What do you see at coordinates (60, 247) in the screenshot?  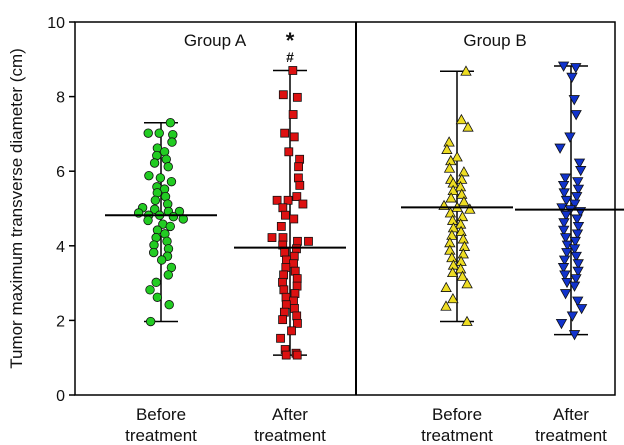 I see `y-tick-label: 4` at bounding box center [60, 247].